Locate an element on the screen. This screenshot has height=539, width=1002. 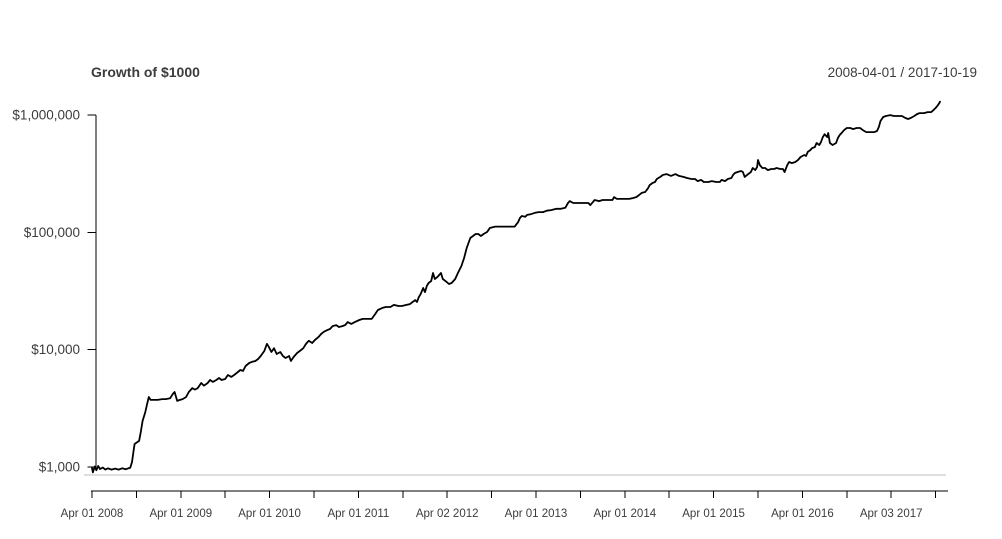
y-tick-label: $100,000 is located at coordinates (52, 232).